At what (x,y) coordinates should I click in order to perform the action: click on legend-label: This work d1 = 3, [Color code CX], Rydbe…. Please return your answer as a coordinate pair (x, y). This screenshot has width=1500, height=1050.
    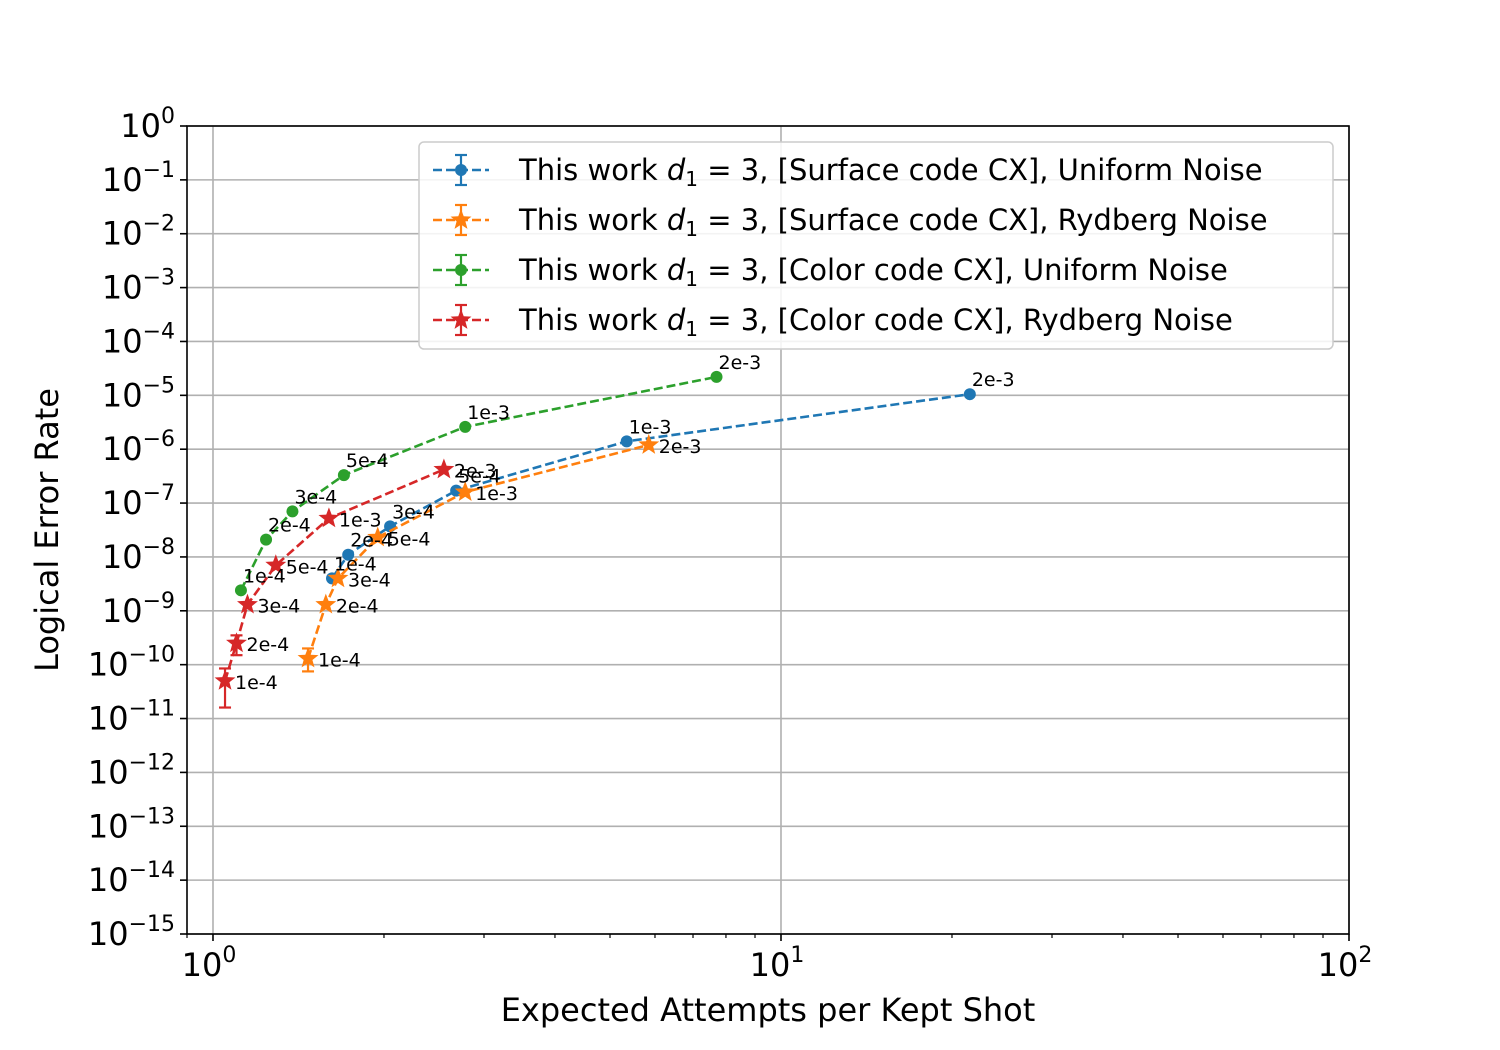
    Looking at the image, I should click on (875, 322).